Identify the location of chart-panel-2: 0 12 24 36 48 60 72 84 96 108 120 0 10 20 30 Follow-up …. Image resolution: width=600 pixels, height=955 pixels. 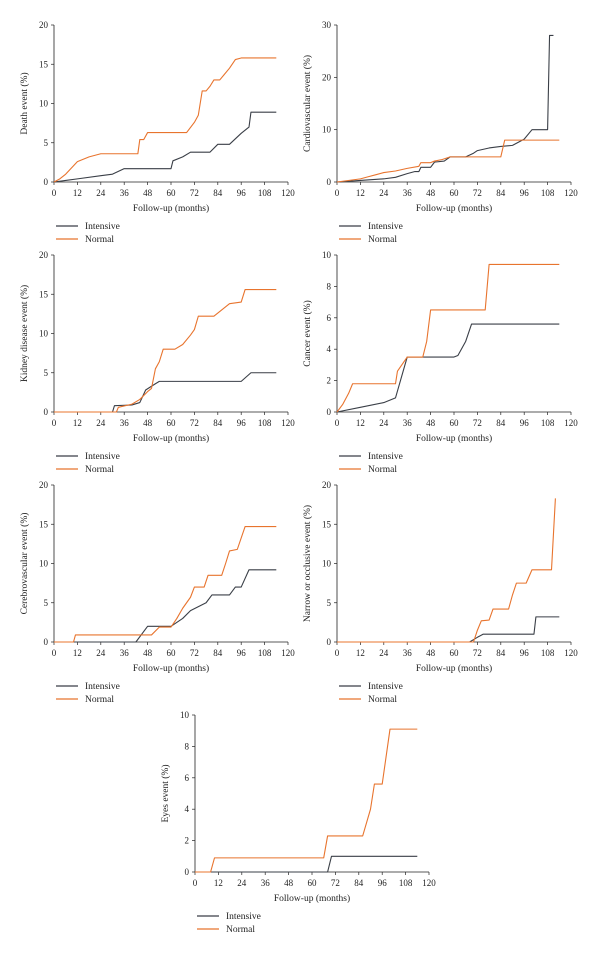
(440, 132).